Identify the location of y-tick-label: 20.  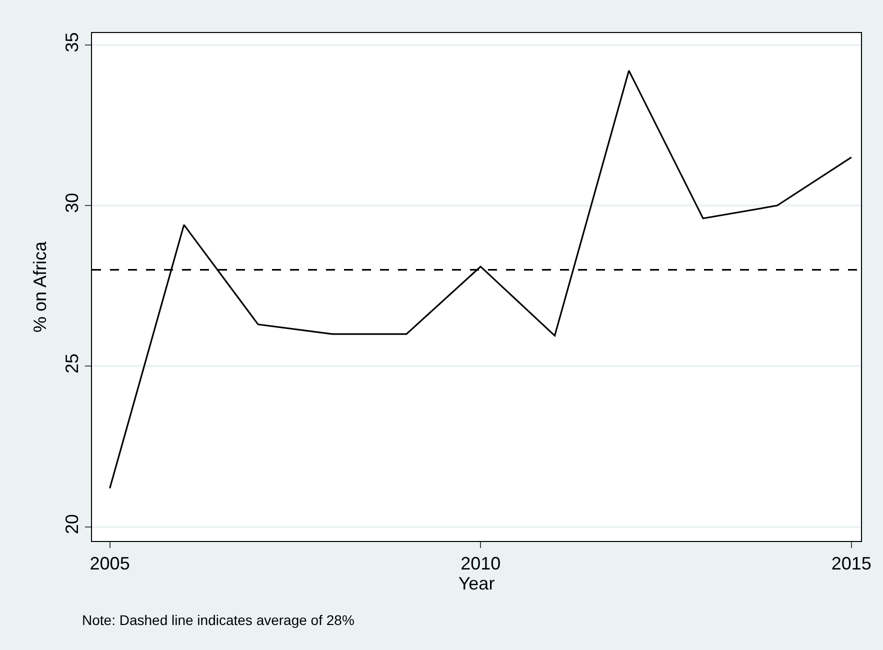
(72, 524).